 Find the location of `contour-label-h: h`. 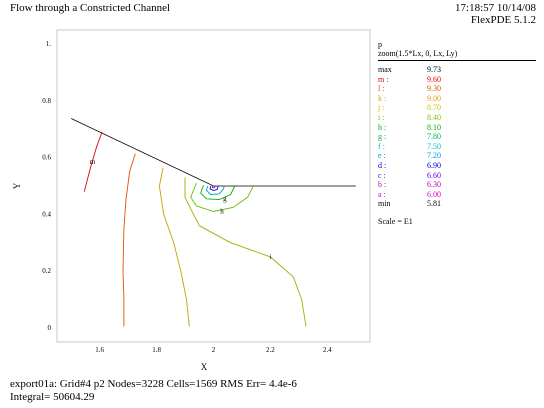

contour-label-h: h is located at coordinates (222, 212).